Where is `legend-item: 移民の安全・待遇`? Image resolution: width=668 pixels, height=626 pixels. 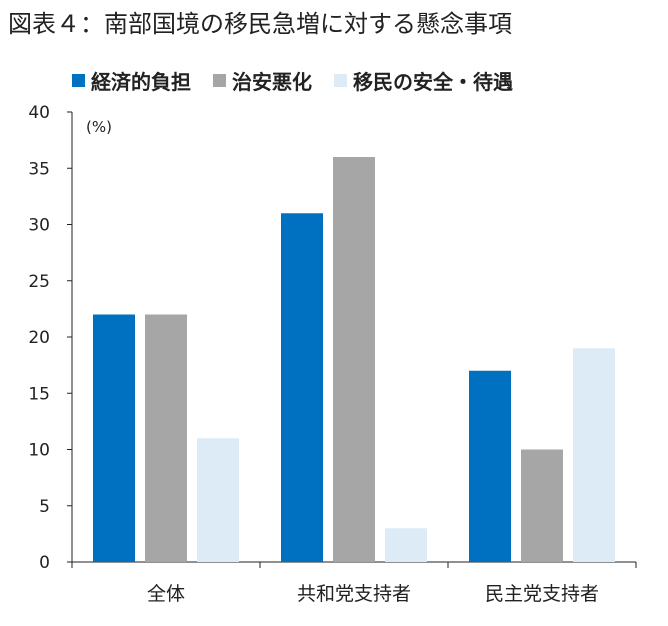
legend-item: 移民の安全・待遇 is located at coordinates (423, 80).